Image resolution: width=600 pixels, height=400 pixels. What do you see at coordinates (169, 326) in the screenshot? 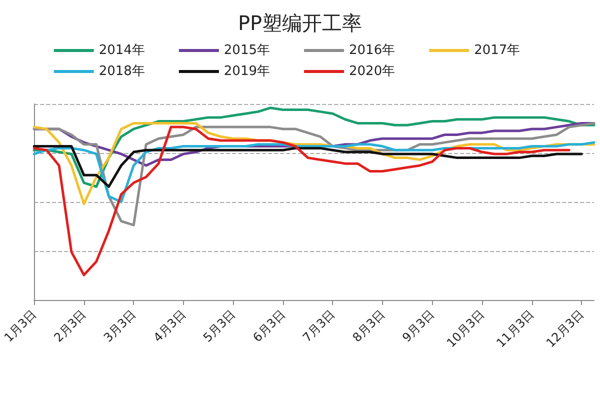
I see `x-tick-label: 4月3日` at bounding box center [169, 326].